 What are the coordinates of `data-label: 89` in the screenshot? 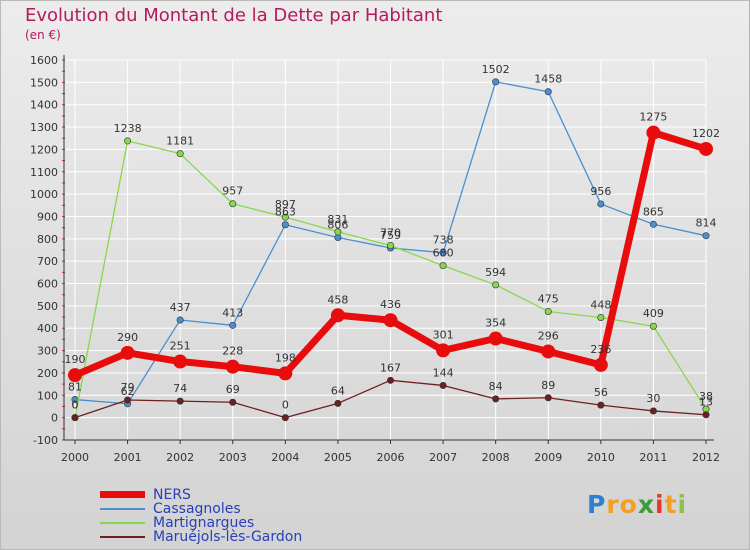 It's located at (548, 385).